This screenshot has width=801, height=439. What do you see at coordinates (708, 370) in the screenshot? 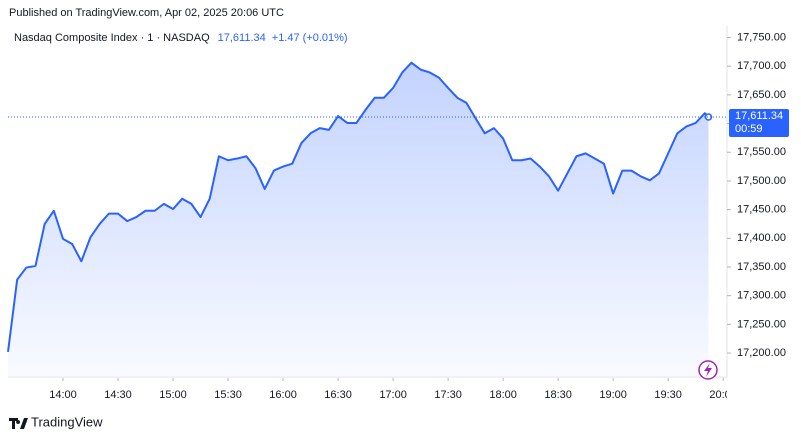
I see `lightning-icon` at bounding box center [708, 370].